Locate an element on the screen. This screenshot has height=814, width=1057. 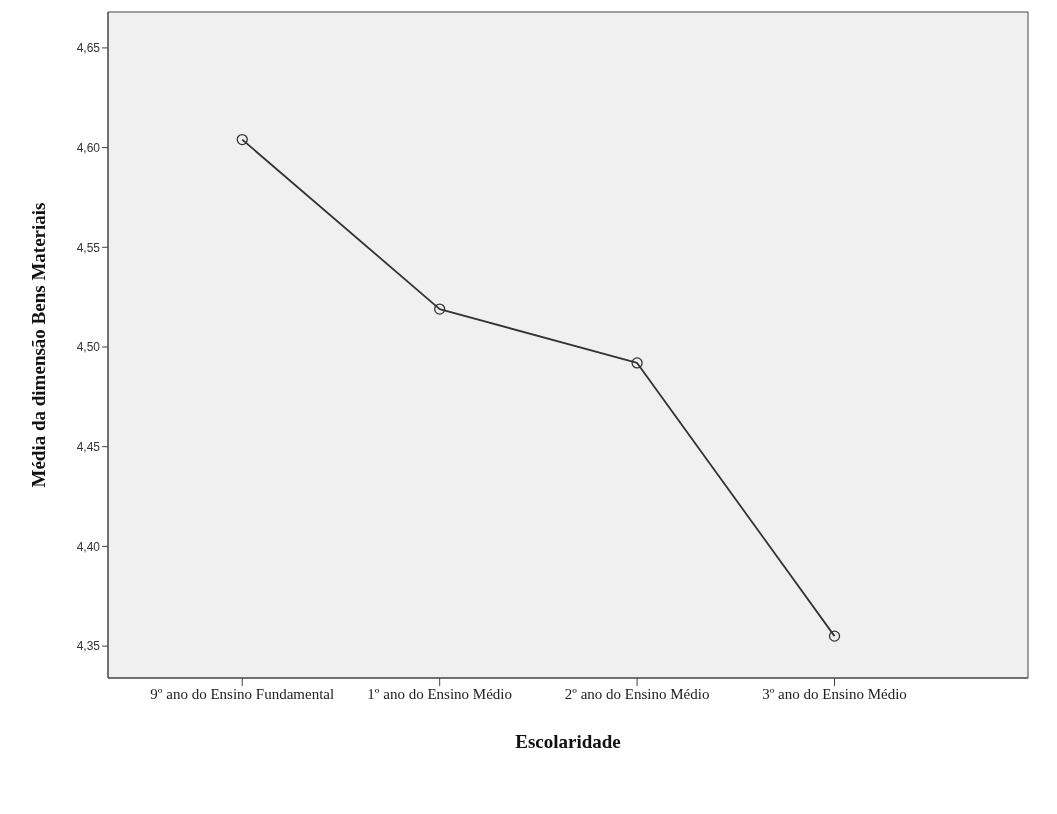
x-tick-label: 2º ano do Ensino Médio is located at coordinates (637, 693).